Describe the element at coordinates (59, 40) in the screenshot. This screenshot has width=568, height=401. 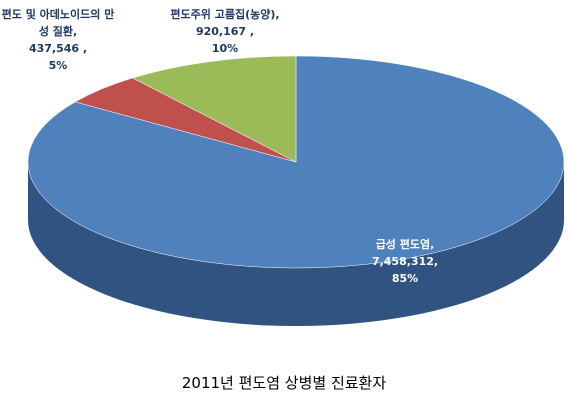
I see `data-label: 편도 및 아데노이드의 만성 질환, 437,546 , 5%` at that location.